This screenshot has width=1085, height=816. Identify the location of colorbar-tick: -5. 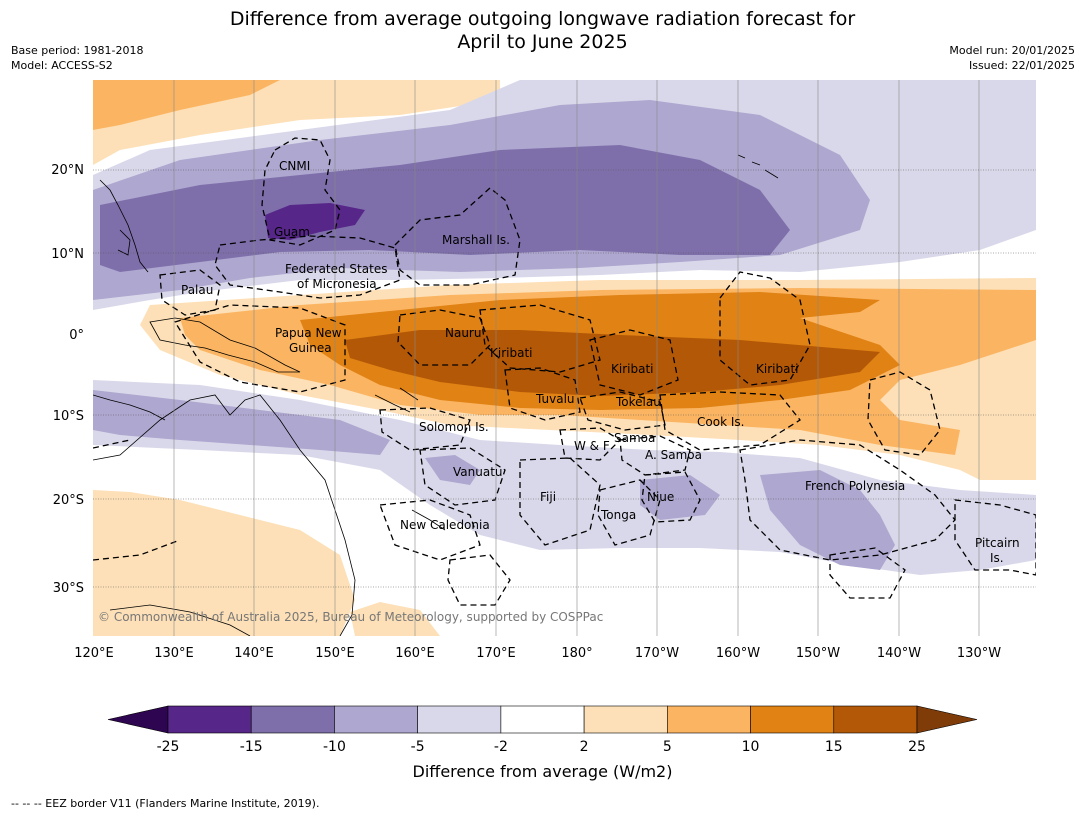
(418, 747).